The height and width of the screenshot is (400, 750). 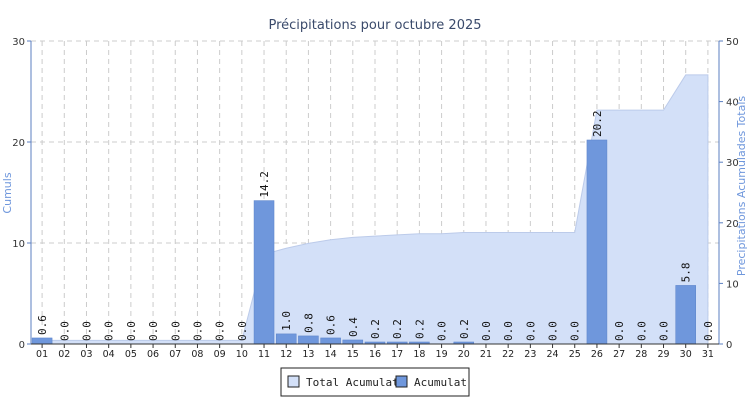 I want to click on x-tick-label: 28, so click(x=641, y=354).